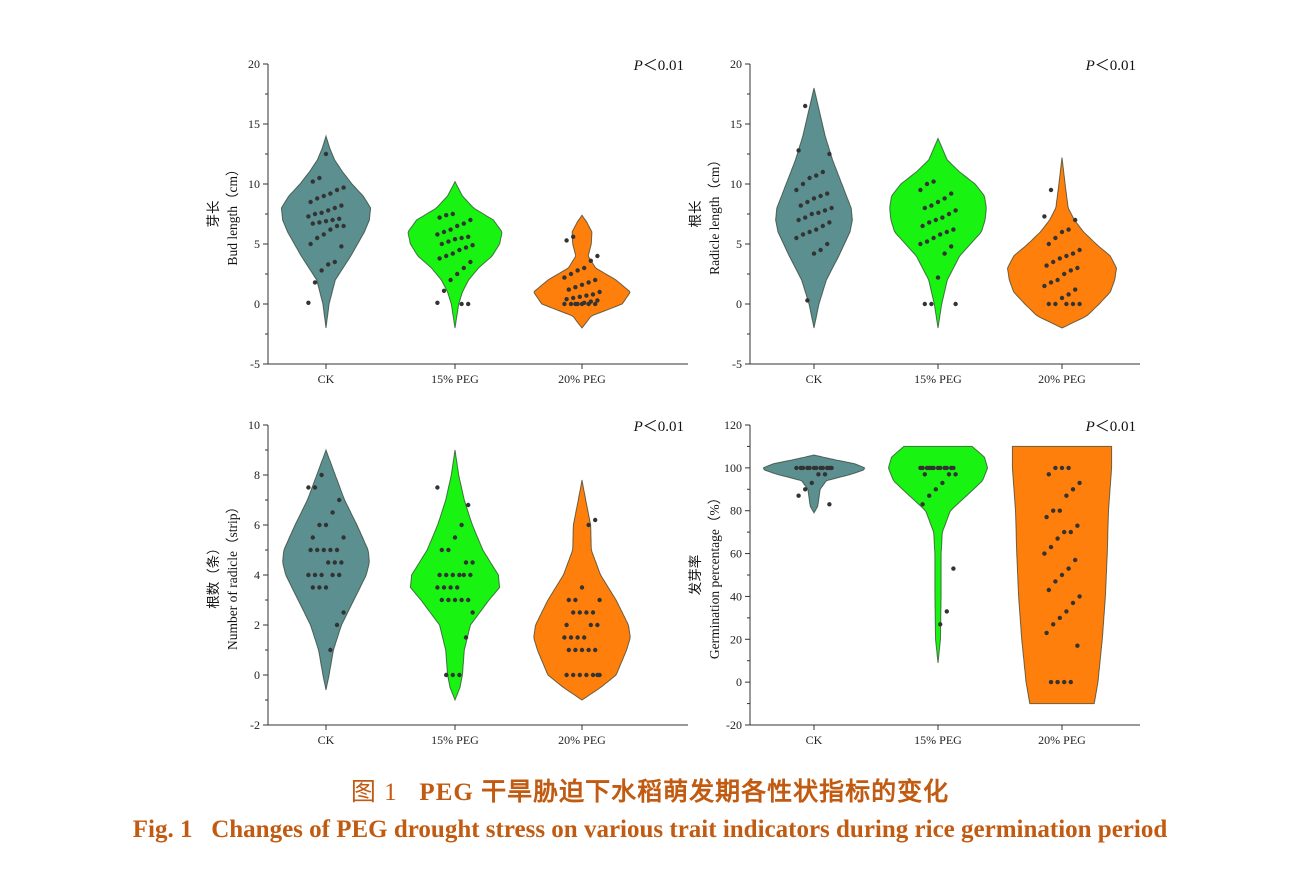 The height and width of the screenshot is (892, 1300). Describe the element at coordinates (663, 66) in the screenshot. I see `p-threshold: ＜0.01` at that location.